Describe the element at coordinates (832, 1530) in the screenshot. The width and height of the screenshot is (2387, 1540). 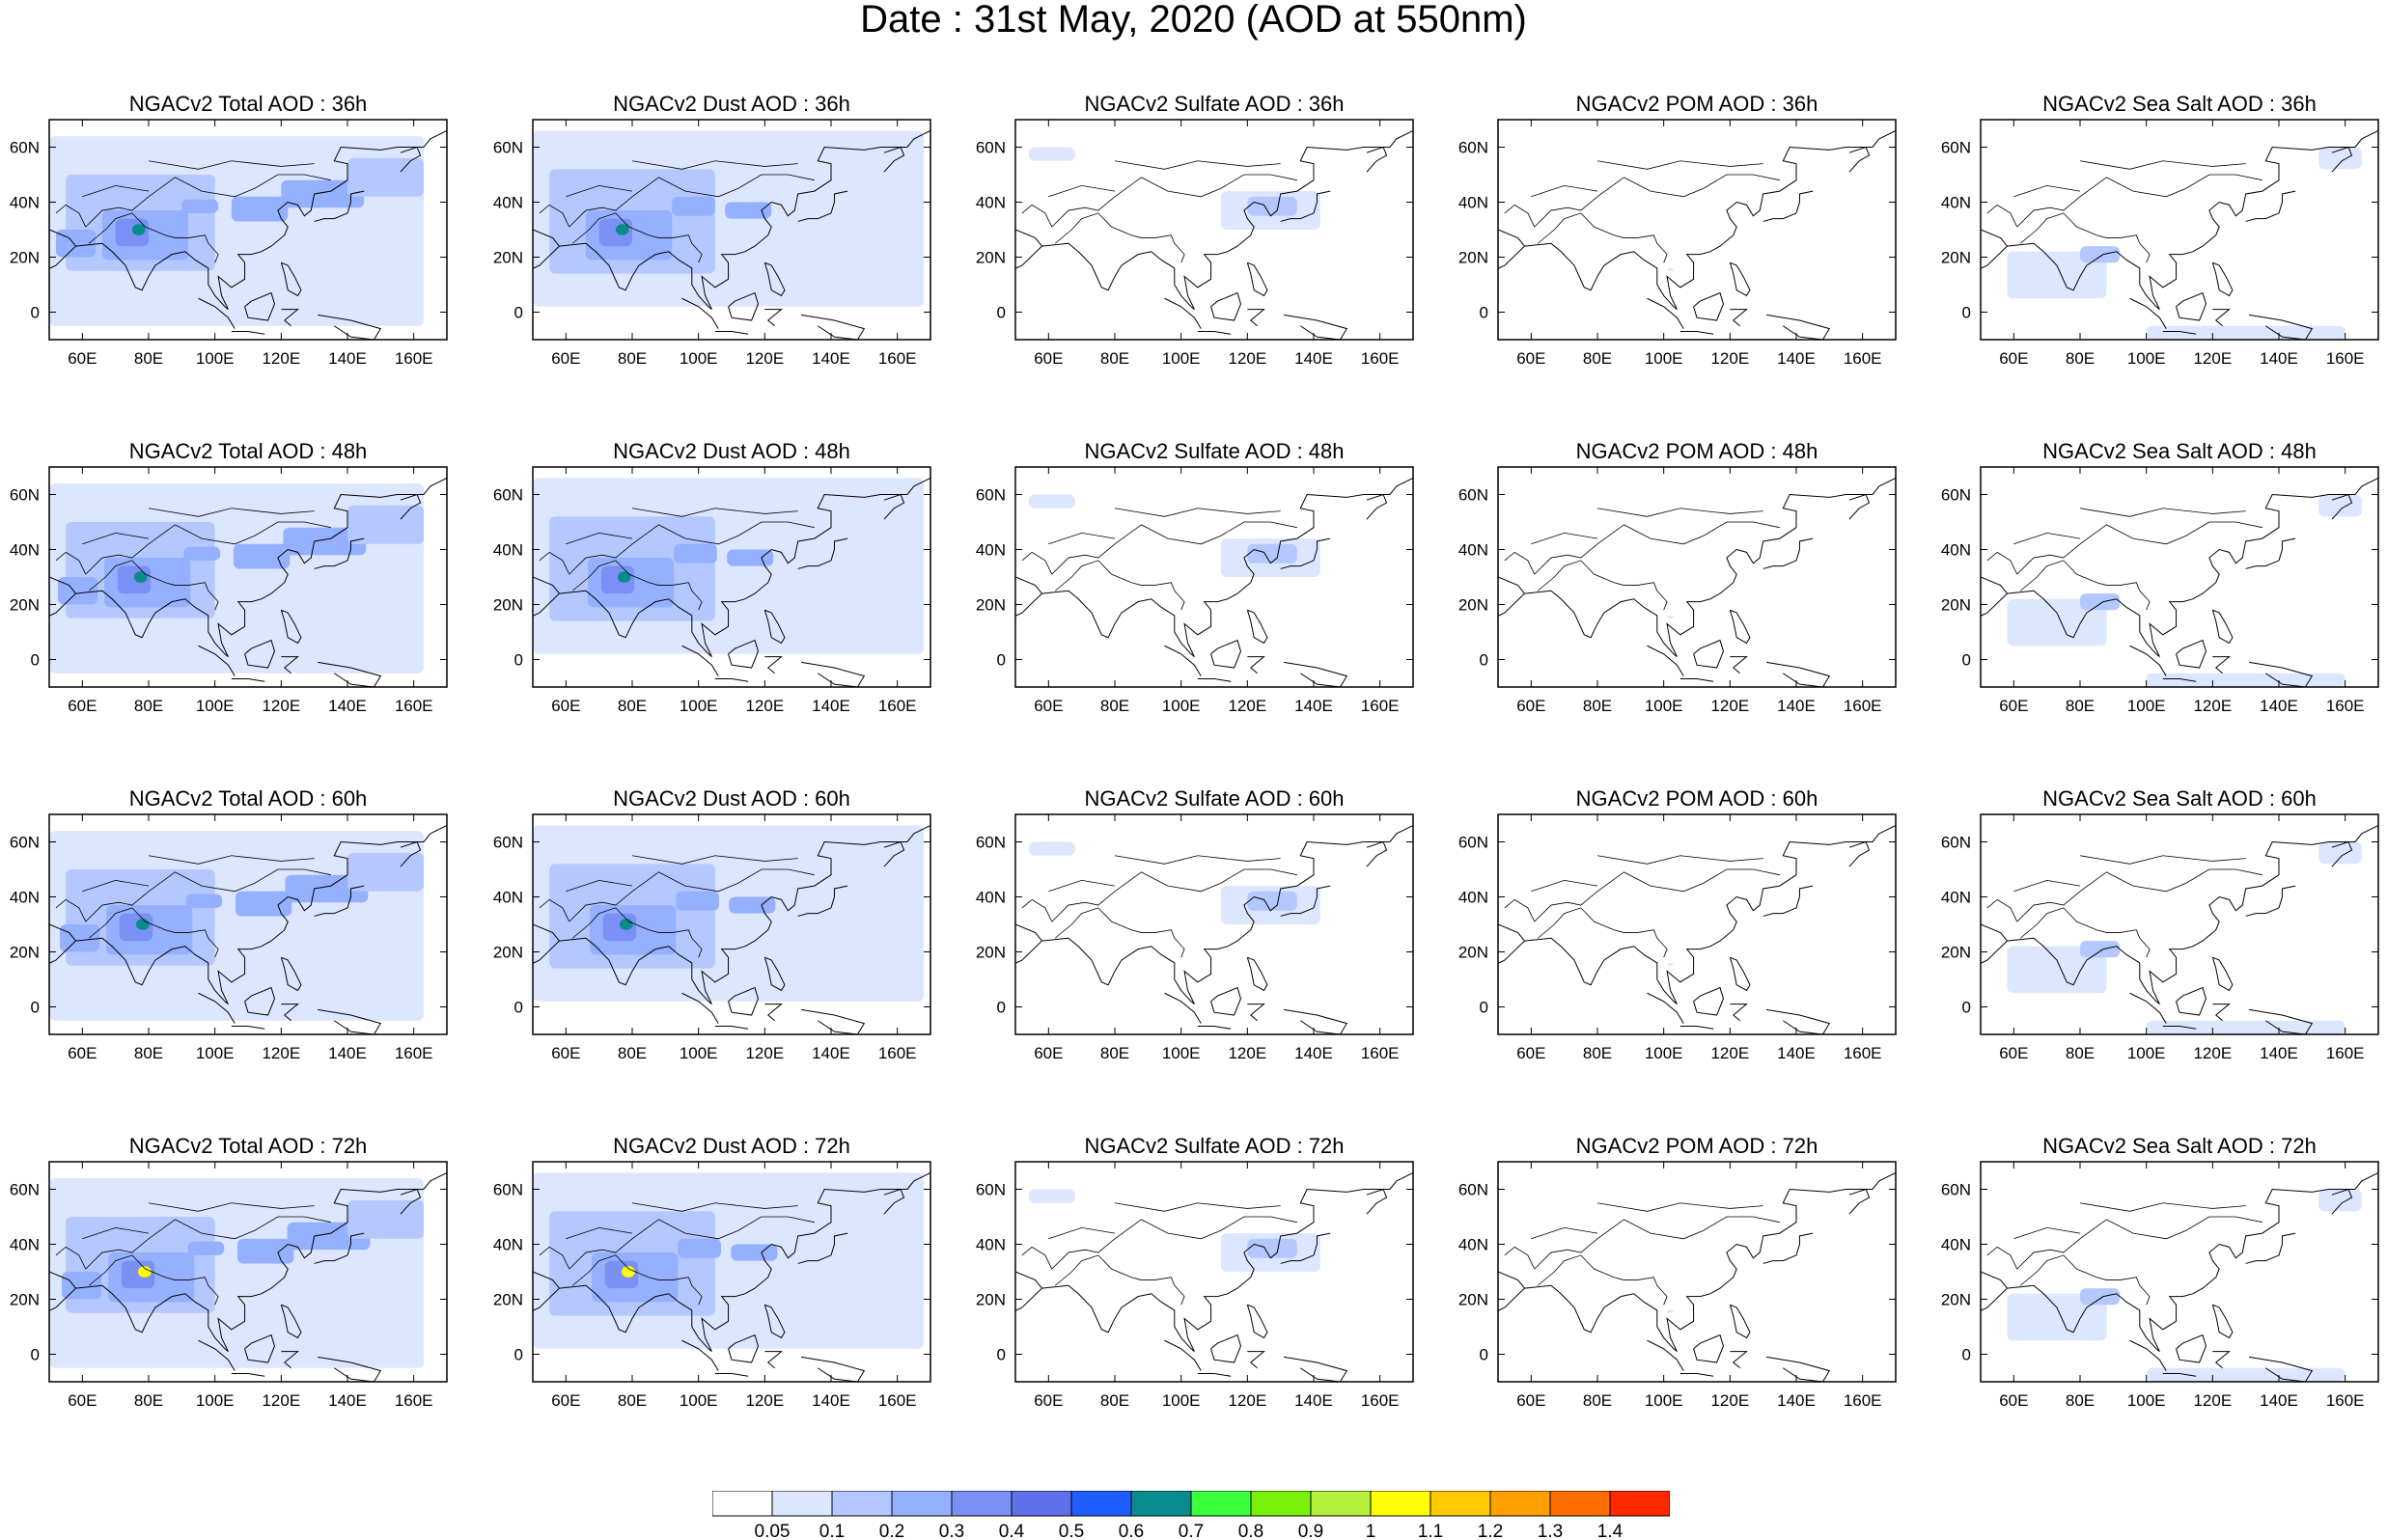
I see `colorbar-label: 0.1` at that location.